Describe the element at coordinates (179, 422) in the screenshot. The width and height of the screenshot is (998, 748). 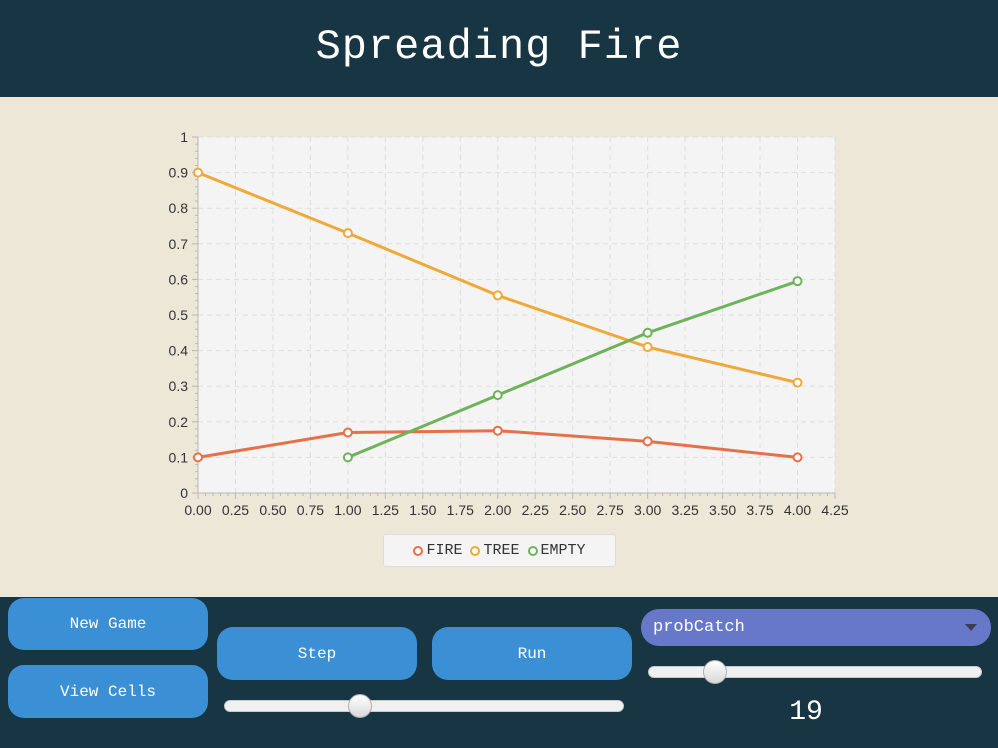
I see `y-tick-label: 0.2` at that location.